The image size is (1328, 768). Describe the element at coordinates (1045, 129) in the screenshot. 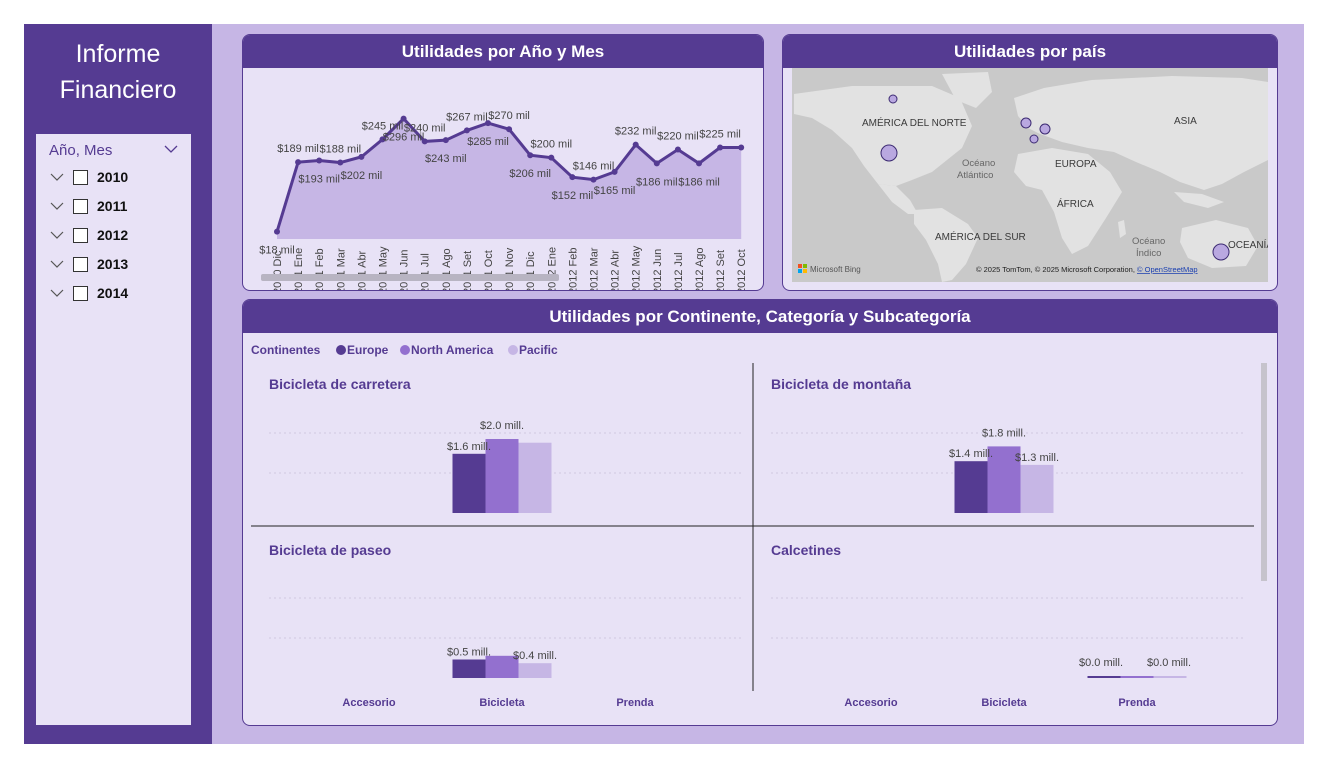

I see `bubble-germany` at that location.